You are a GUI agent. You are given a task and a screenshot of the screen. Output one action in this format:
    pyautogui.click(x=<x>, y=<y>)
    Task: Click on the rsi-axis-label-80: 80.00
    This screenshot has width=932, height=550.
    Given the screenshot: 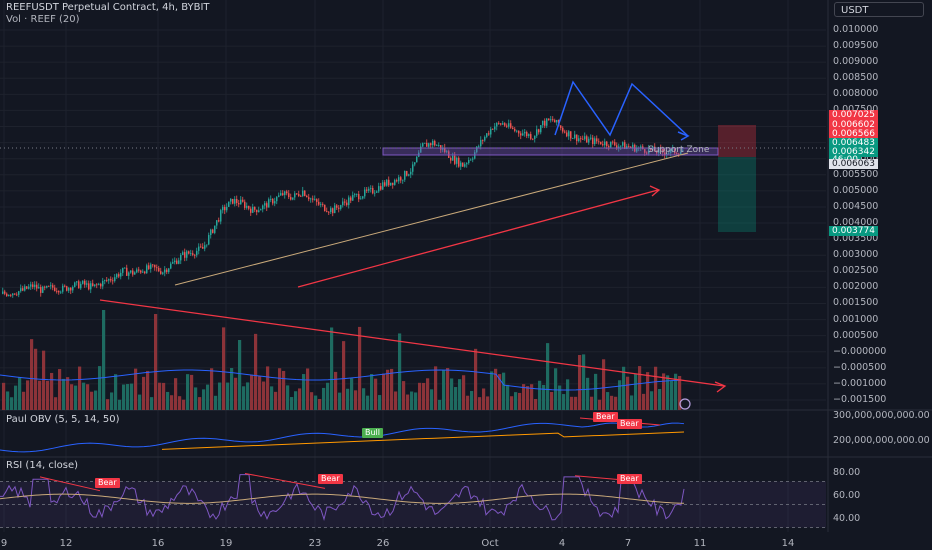 What is the action you would take?
    pyautogui.click(x=847, y=472)
    